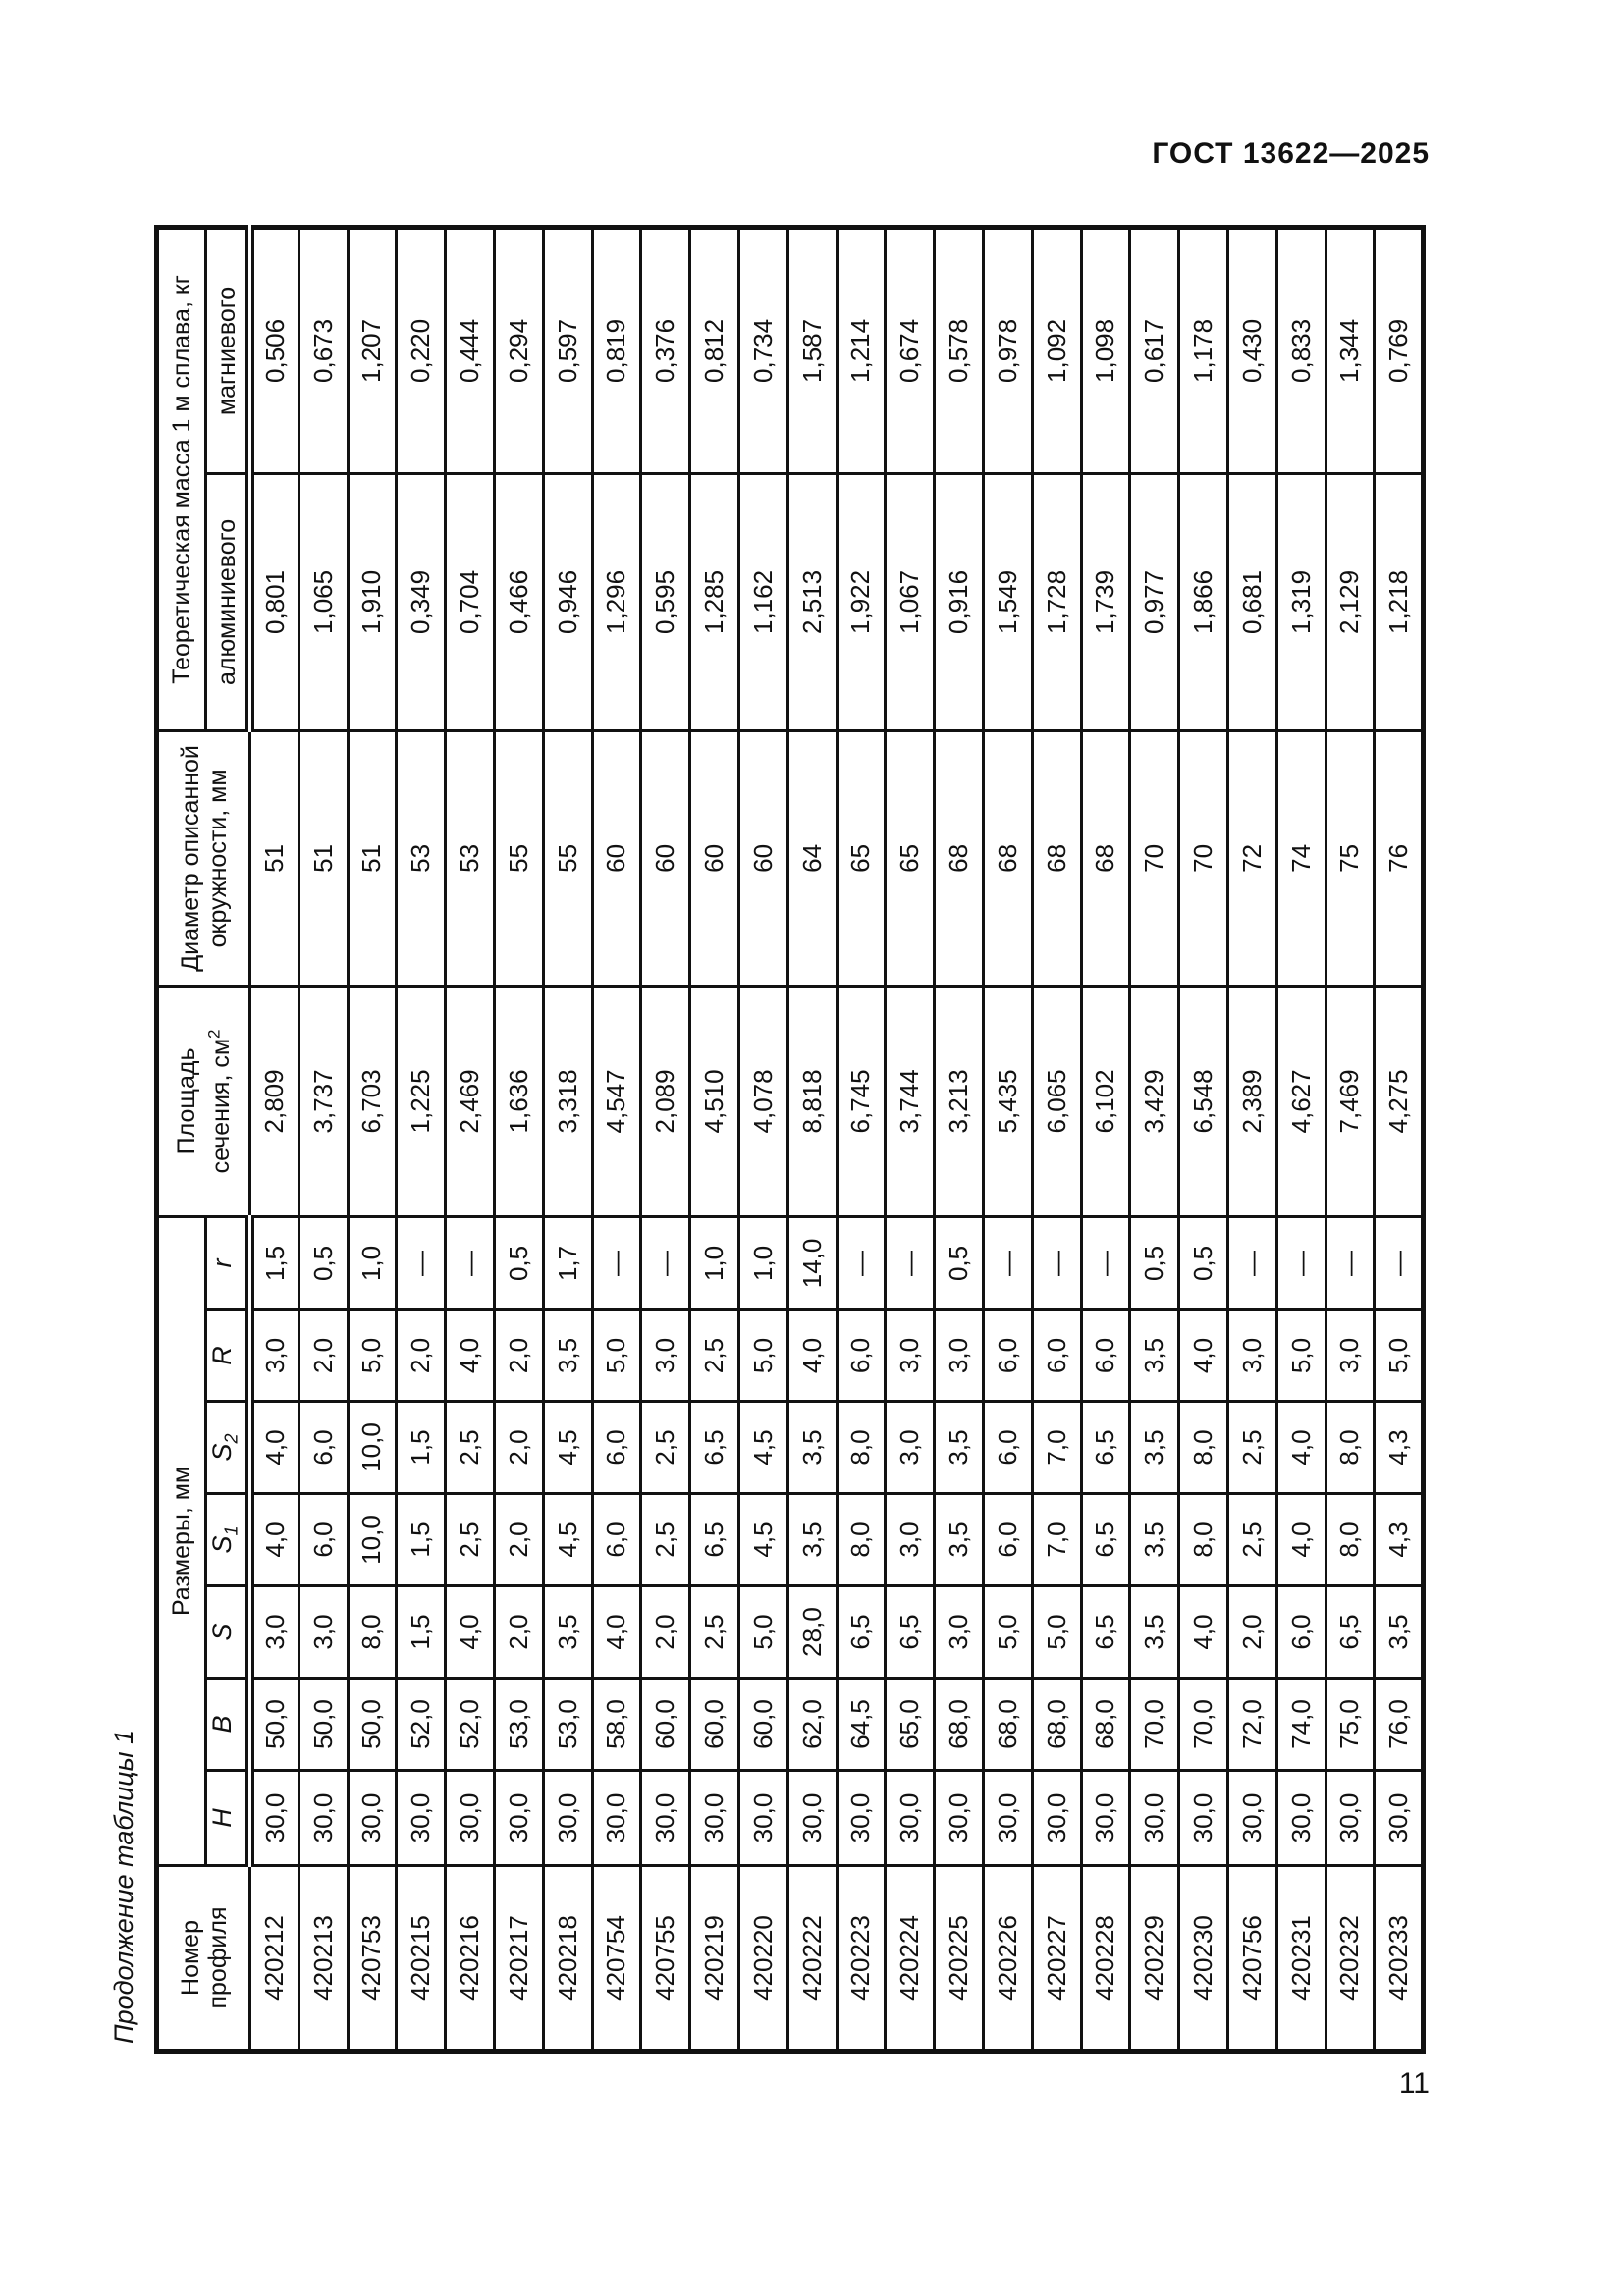 This screenshot has height=2296, width=1624. What do you see at coordinates (1105, 1101) in the screenshot?
I see `cell-area: 6,102` at bounding box center [1105, 1101].